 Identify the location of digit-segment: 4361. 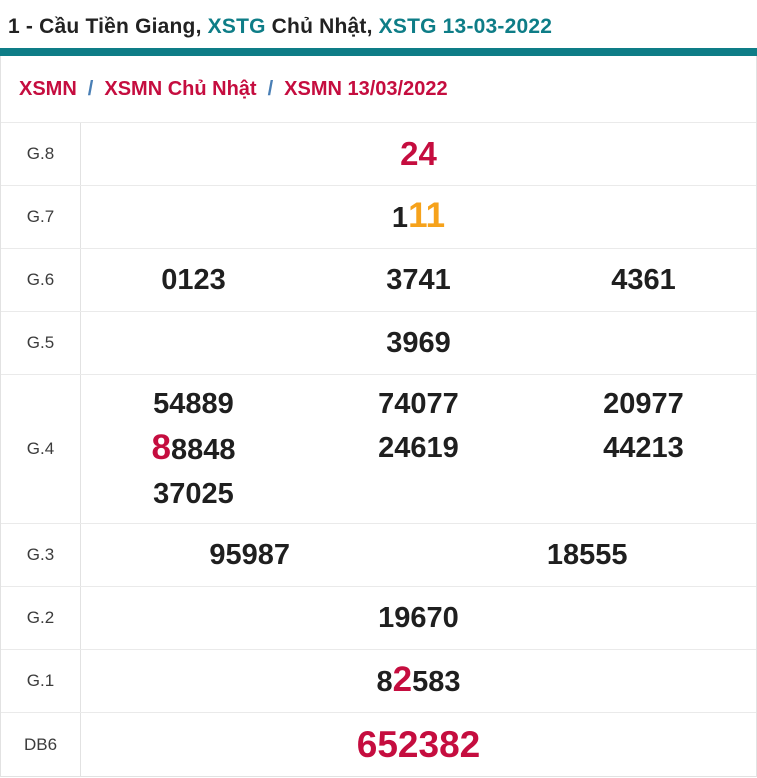
(643, 280).